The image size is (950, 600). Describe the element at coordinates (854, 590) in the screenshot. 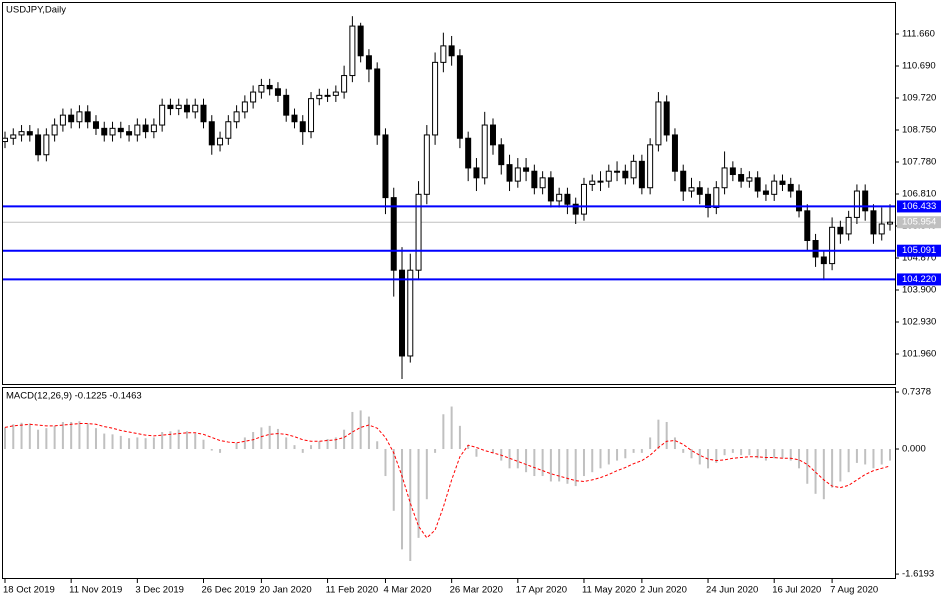

I see `x-tick-label: 7 Aug 2020` at that location.